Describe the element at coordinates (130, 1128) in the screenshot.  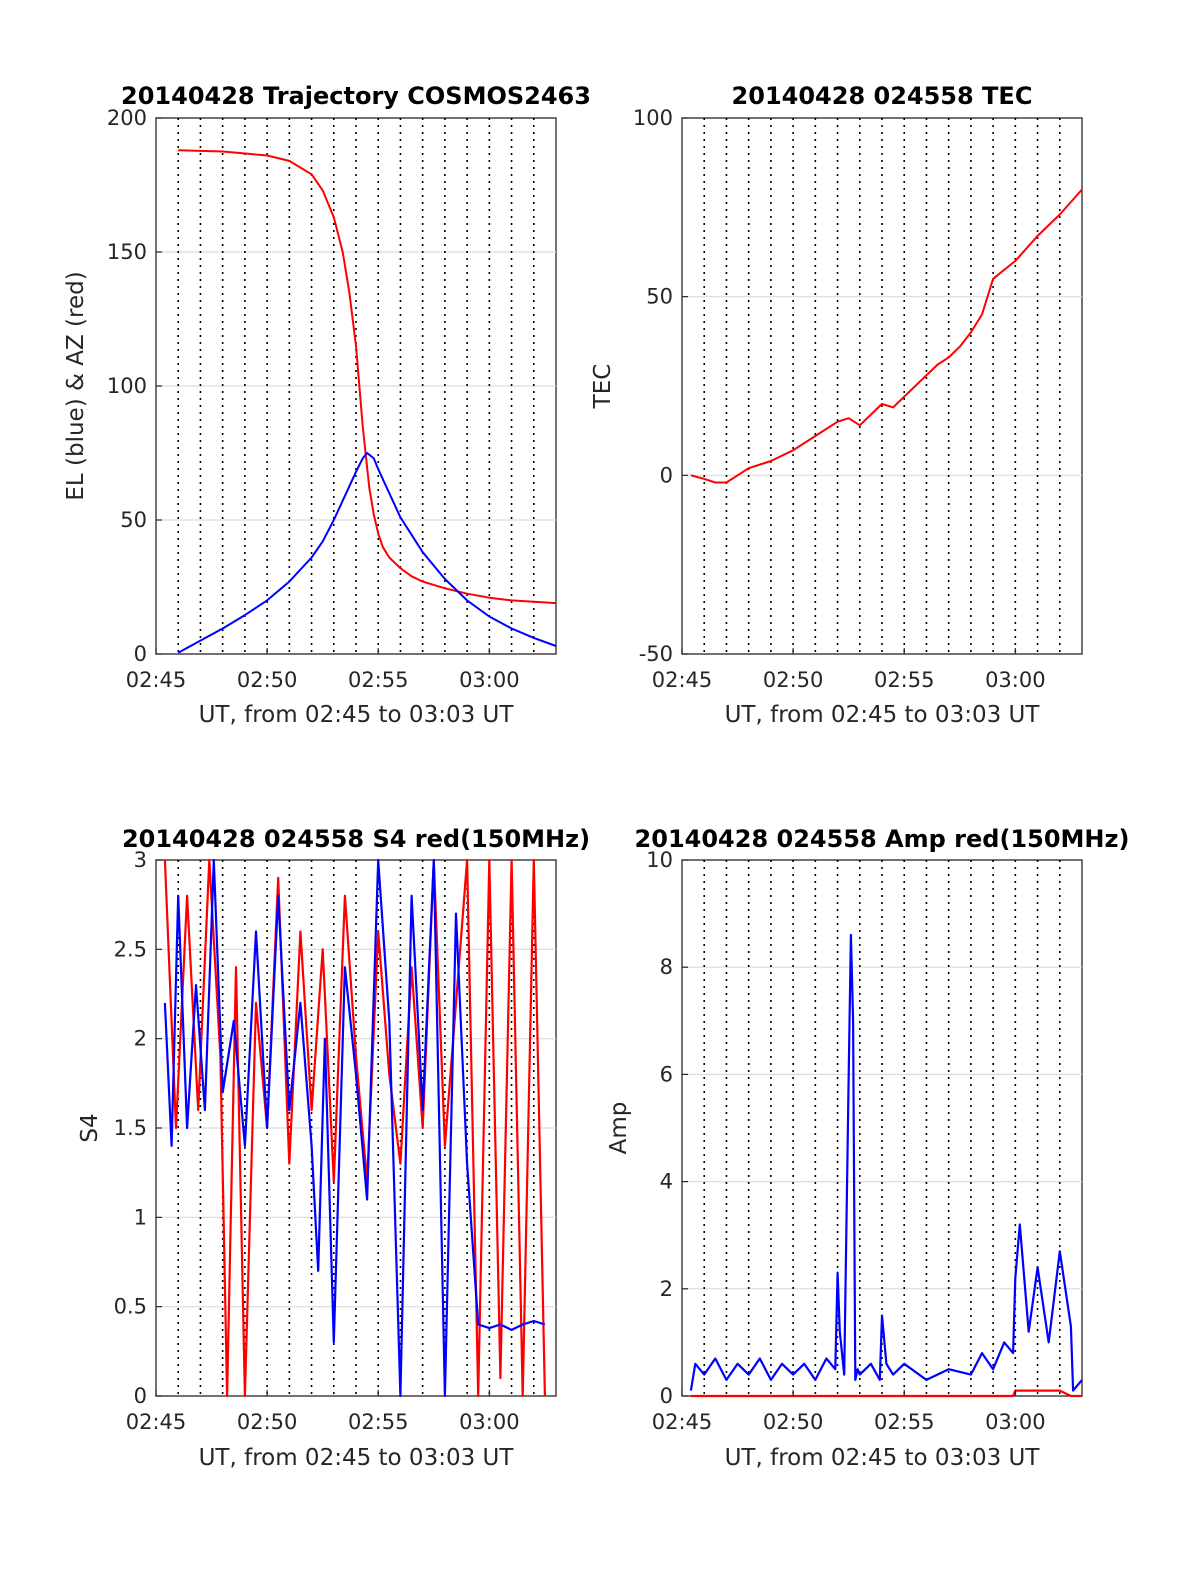
I see `y-tick-label: 1.5` at that location.